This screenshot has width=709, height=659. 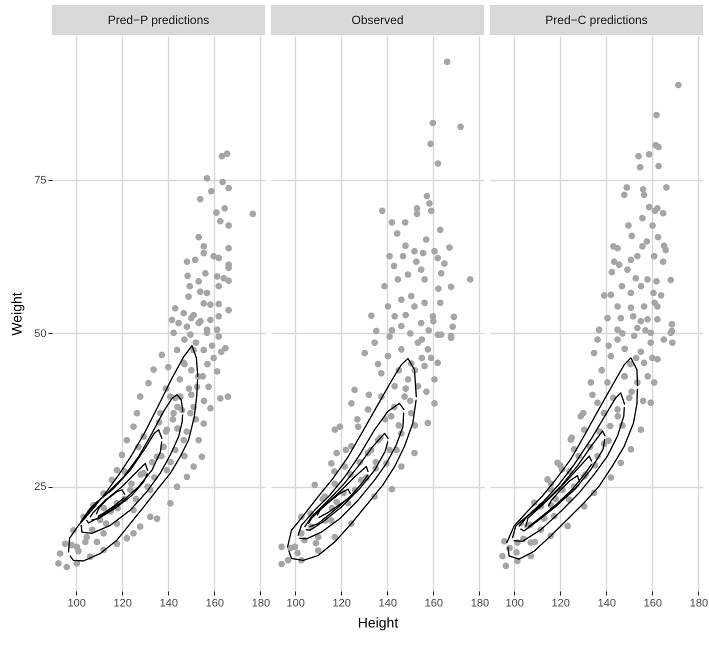 What do you see at coordinates (377, 20) in the screenshot?
I see `chart-title: Observed` at bounding box center [377, 20].